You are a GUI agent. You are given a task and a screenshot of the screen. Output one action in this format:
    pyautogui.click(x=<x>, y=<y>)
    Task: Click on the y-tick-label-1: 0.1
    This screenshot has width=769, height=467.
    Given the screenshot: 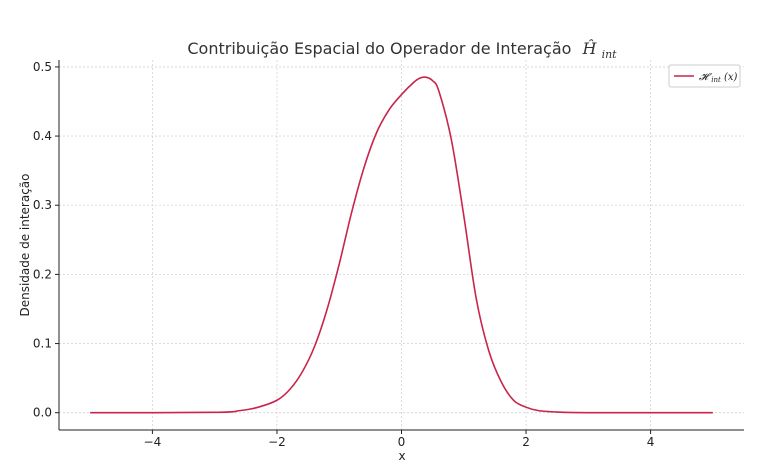 What is the action you would take?
    pyautogui.click(x=42, y=344)
    